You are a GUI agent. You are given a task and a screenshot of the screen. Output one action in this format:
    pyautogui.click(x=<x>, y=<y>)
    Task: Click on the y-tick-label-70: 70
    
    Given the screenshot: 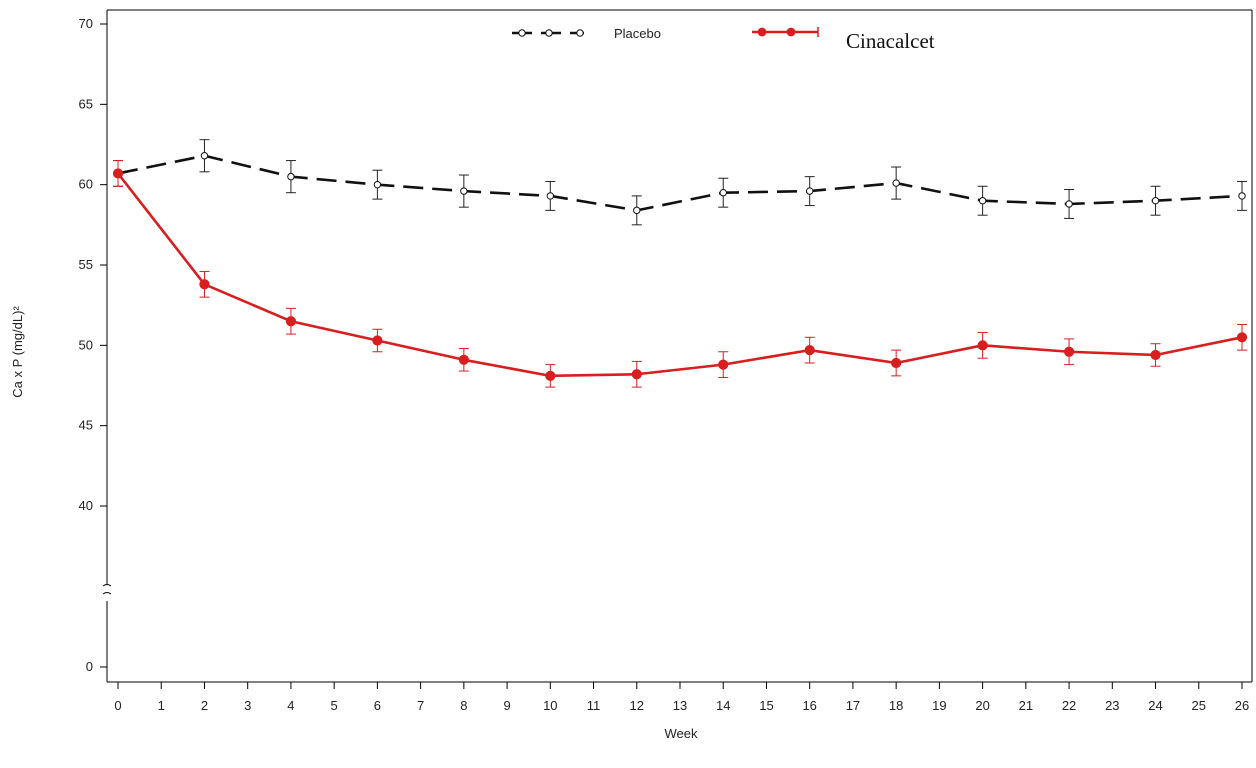 What is the action you would take?
    pyautogui.click(x=86, y=23)
    